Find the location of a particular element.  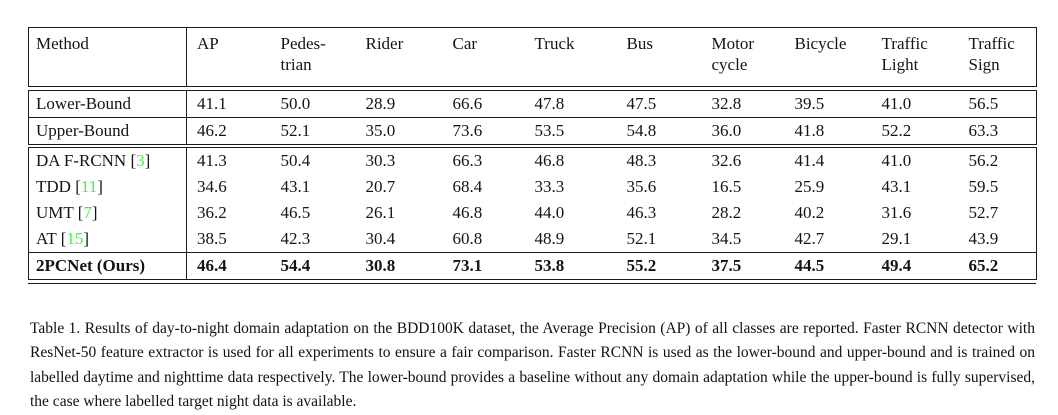

value-cell: 32.6 is located at coordinates (726, 160).